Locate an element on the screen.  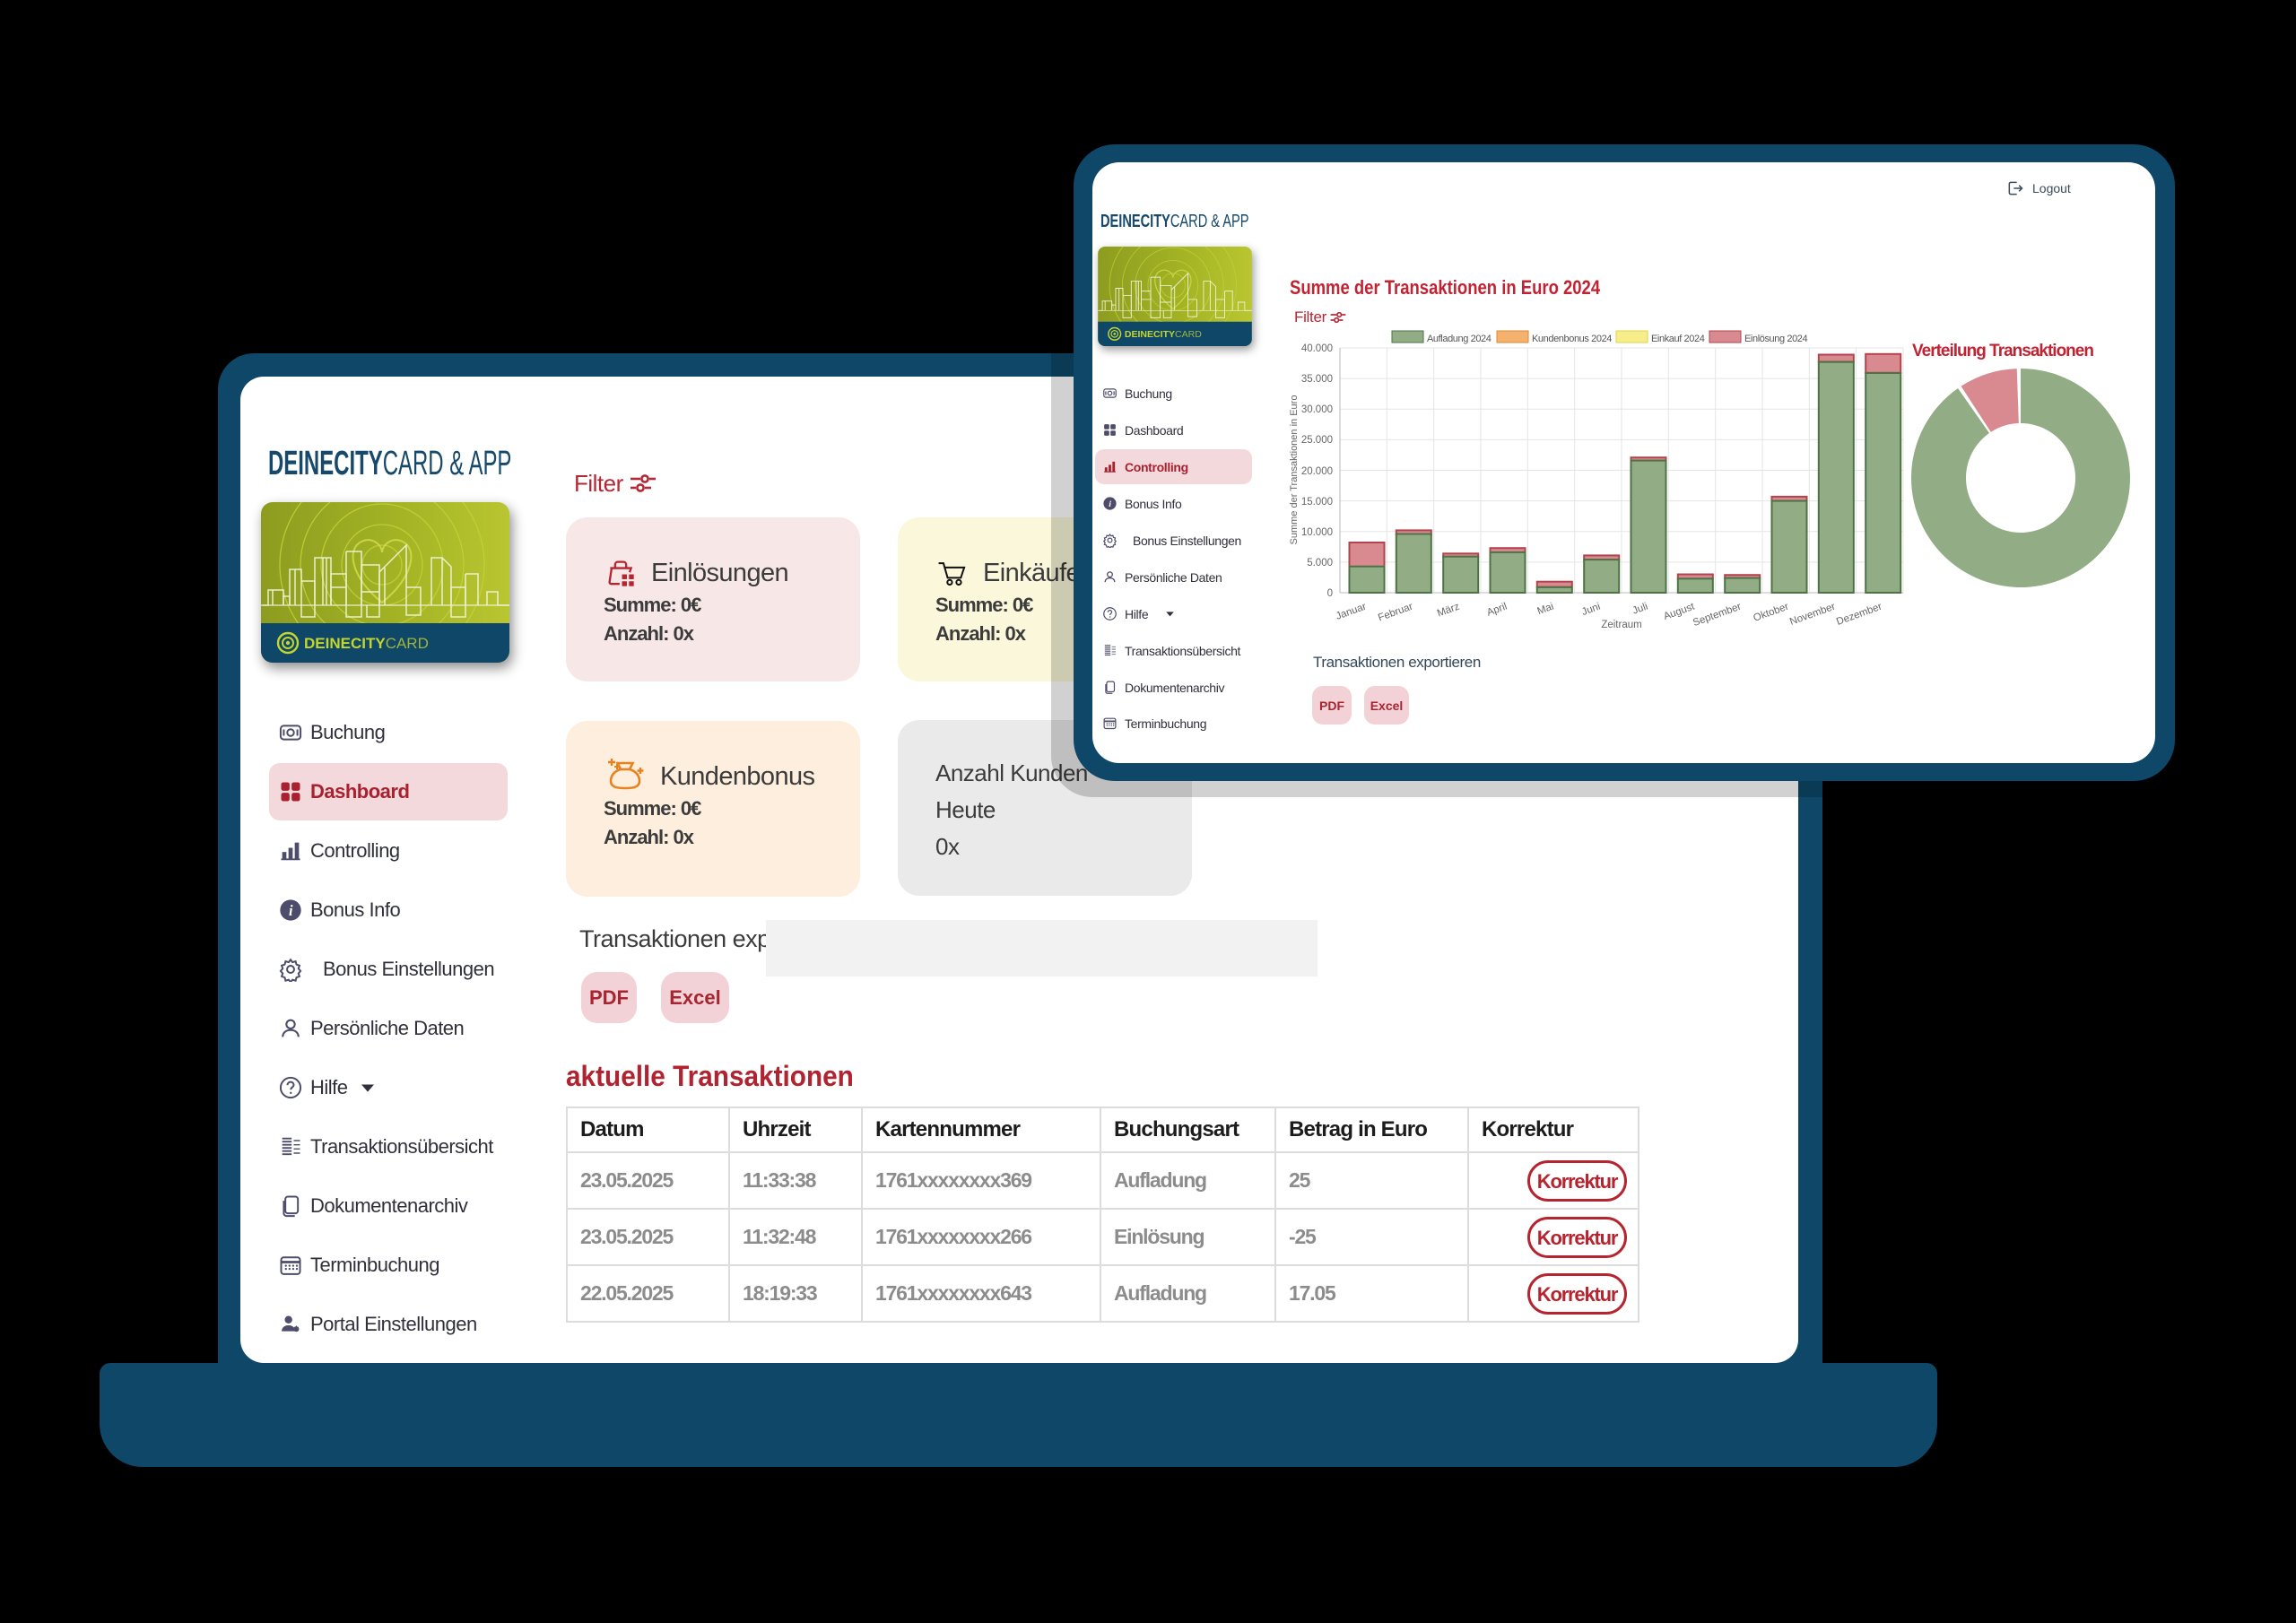
svg-text: 30.000 is located at coordinates (1317, 409).